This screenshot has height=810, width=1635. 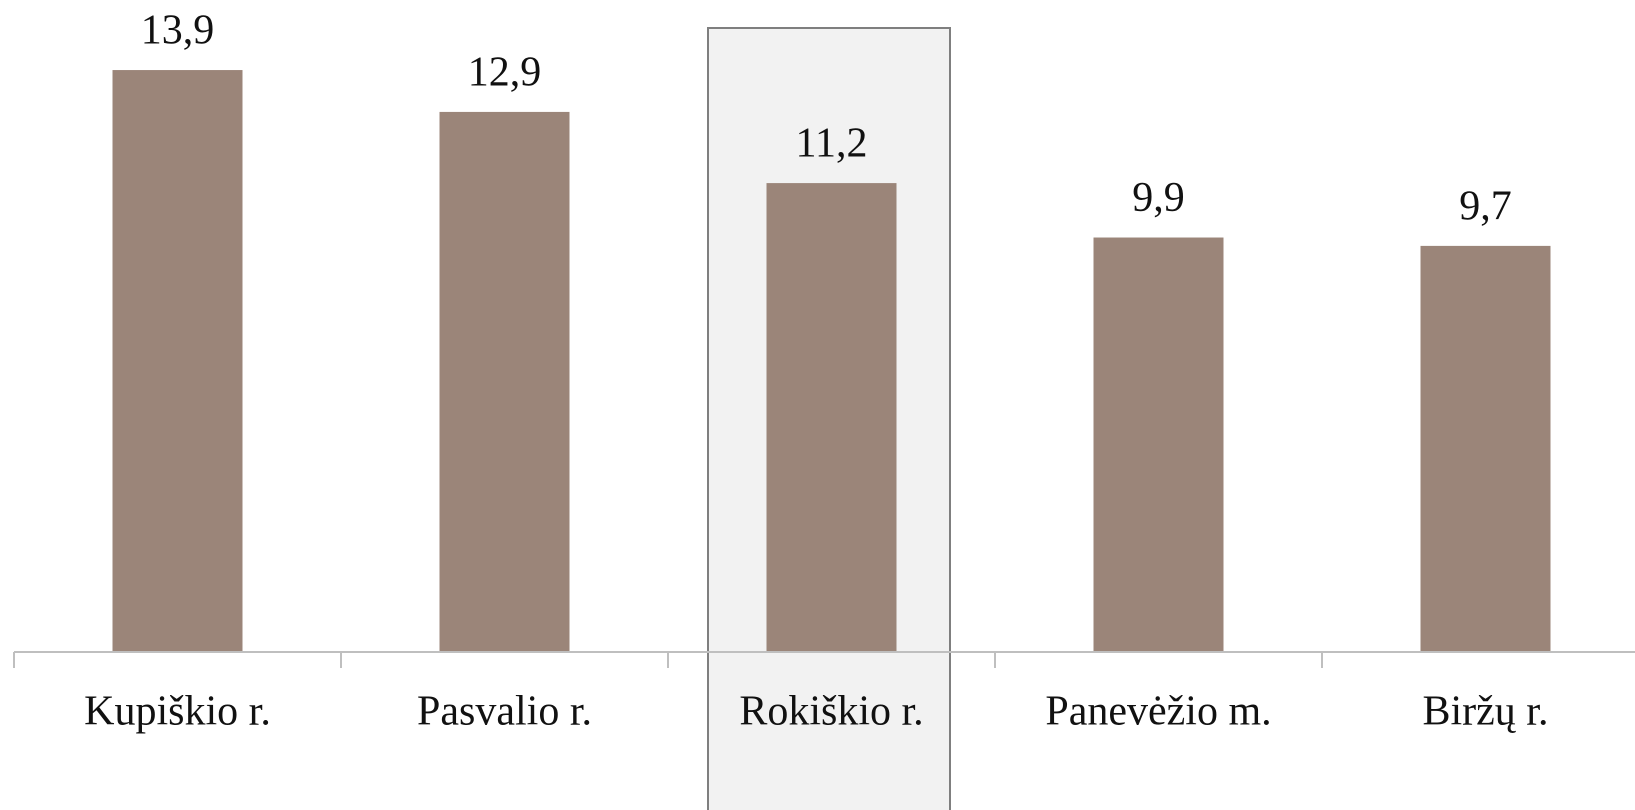 I want to click on data-label: 9,7, so click(x=1485, y=207).